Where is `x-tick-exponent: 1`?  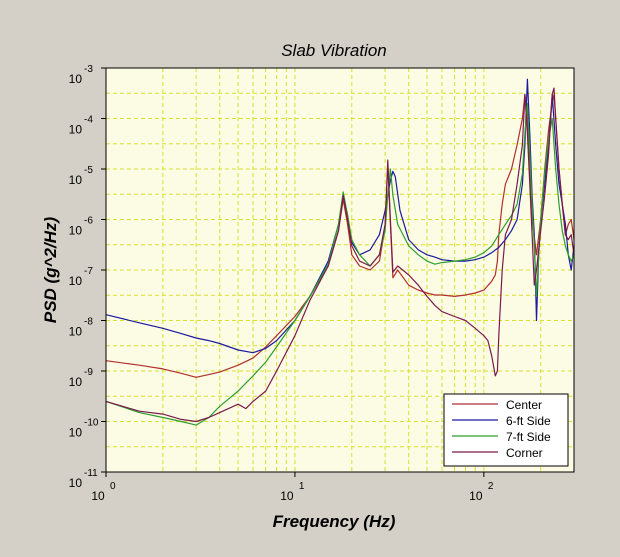 x-tick-exponent: 1 is located at coordinates (302, 486).